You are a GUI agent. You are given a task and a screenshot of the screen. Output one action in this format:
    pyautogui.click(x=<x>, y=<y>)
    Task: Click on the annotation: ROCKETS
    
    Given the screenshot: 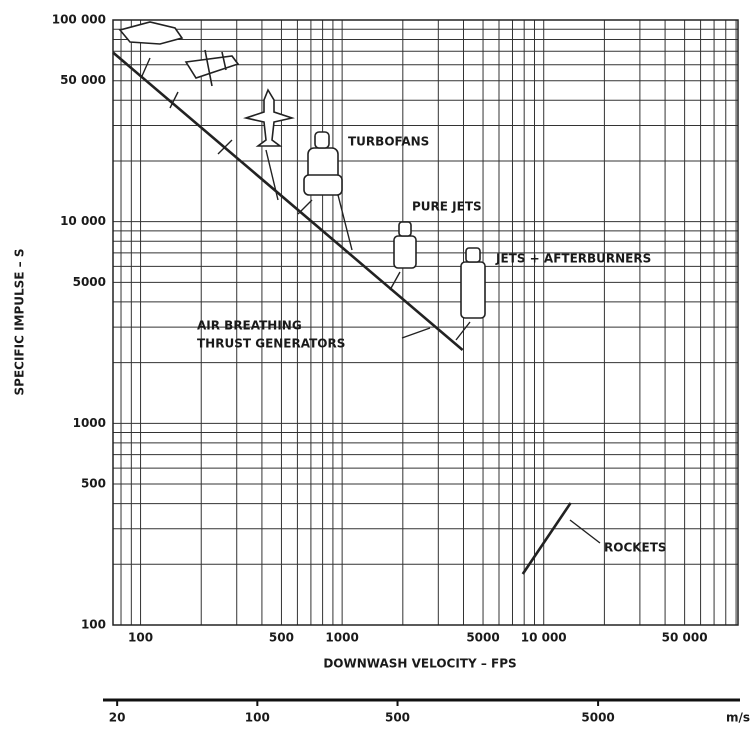 What is the action you would take?
    pyautogui.click(x=635, y=548)
    